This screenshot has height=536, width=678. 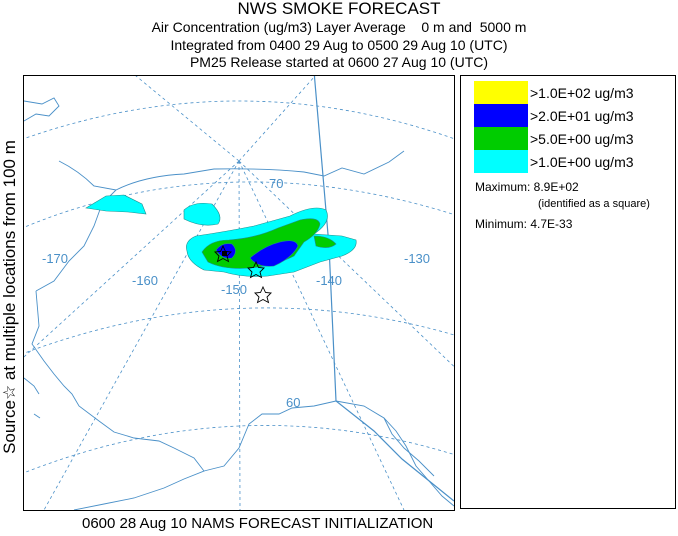 I want to click on legend-item: >2.0E+01 ug/m3, so click(x=554, y=115).